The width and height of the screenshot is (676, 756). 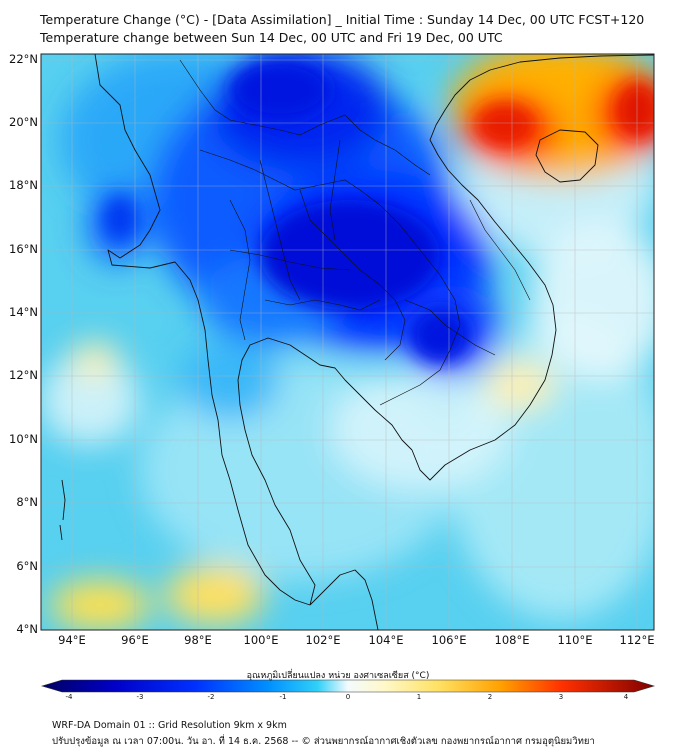 I want to click on lat-tick: 12°N, so click(x=23, y=375).